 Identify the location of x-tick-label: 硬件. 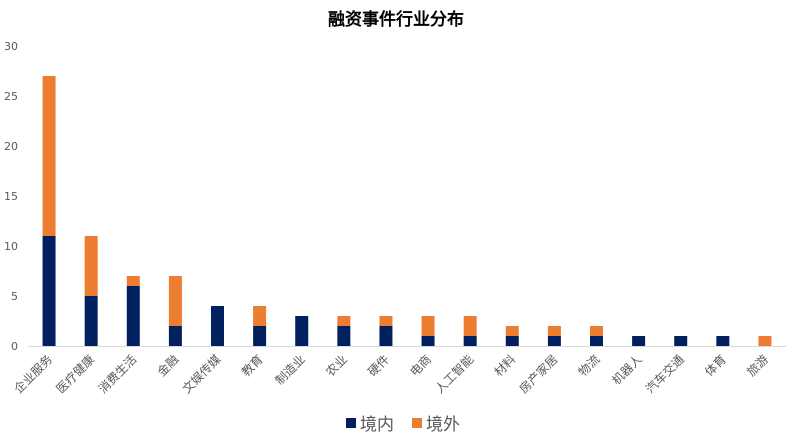
(378, 365).